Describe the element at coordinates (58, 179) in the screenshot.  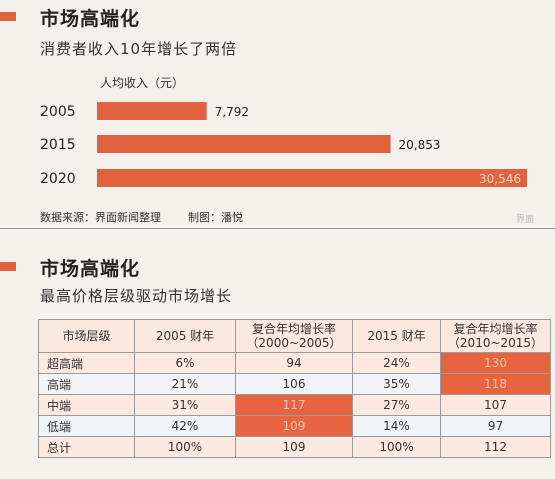
I see `category-label: 2020` at that location.